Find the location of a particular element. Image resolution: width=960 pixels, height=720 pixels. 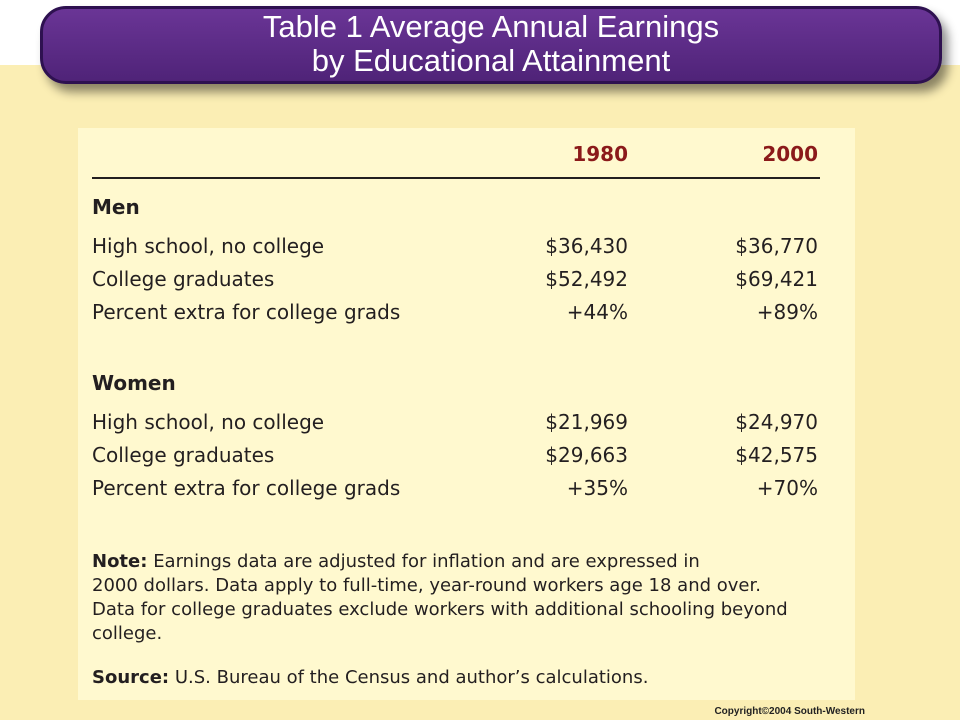

cell: +89% is located at coordinates (787, 312).